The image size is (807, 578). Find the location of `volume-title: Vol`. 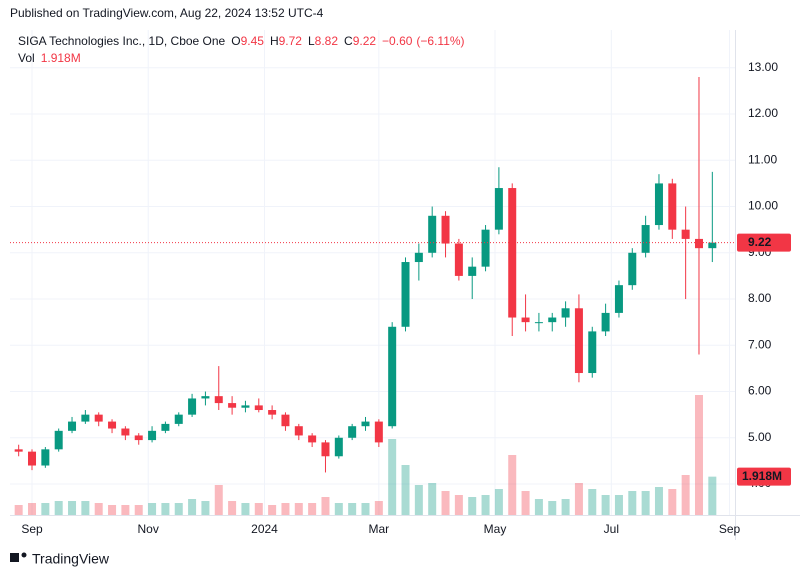

volume-title: Vol is located at coordinates (26, 58).